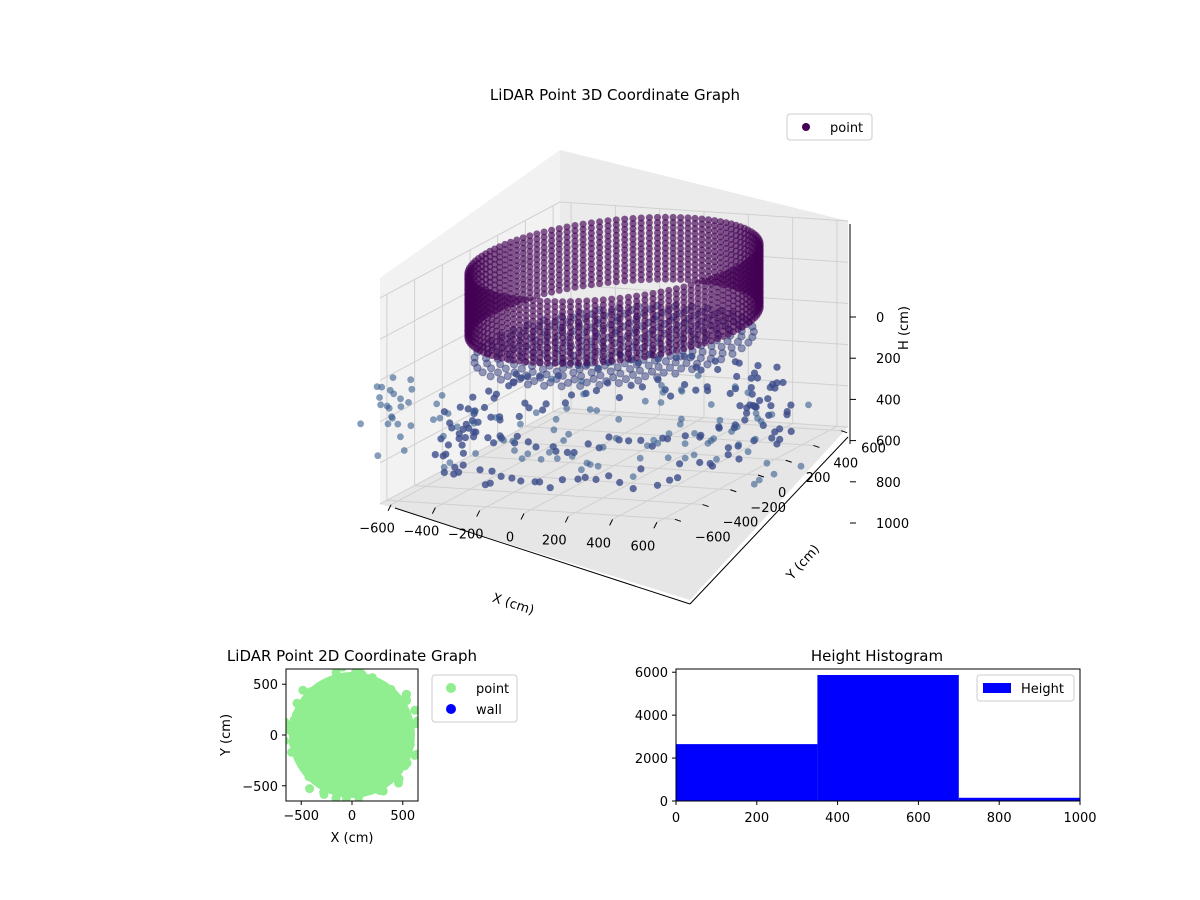 Image resolution: width=1200 pixels, height=900 pixels. Describe the element at coordinates (818, 478) in the screenshot. I see `y-tick-label-3d: 200` at that location.